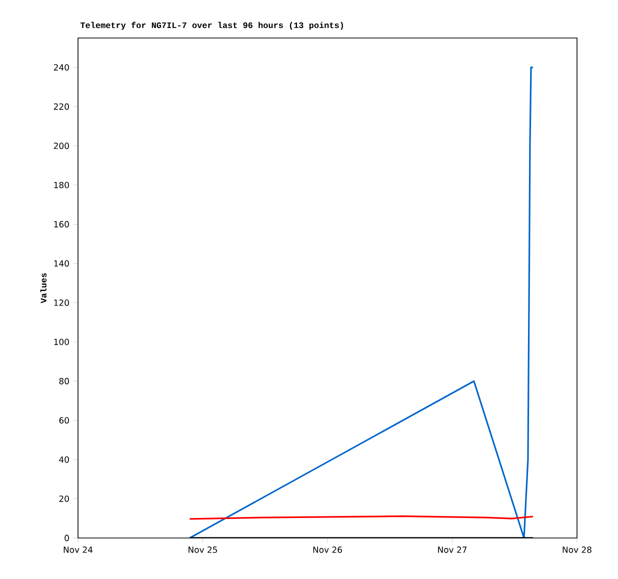 The height and width of the screenshot is (579, 618). I want to click on chart-title: Telemetry for NG7IL-7 over last 96 hours (13 points), so click(211, 26).